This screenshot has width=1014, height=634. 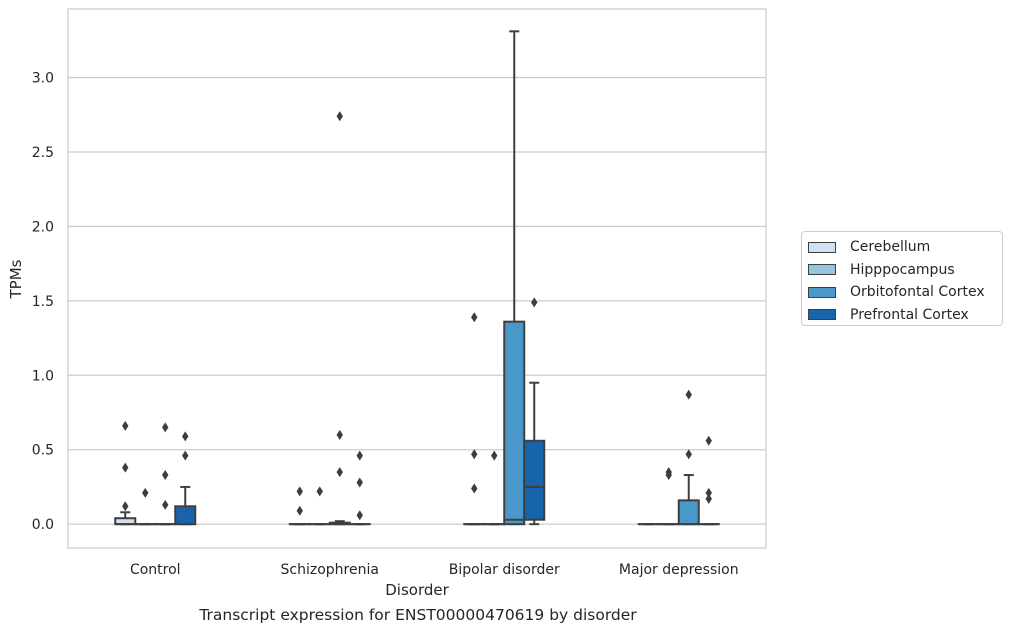 What do you see at coordinates (43, 78) in the screenshot?
I see `y-tick-label: 3.0` at bounding box center [43, 78].